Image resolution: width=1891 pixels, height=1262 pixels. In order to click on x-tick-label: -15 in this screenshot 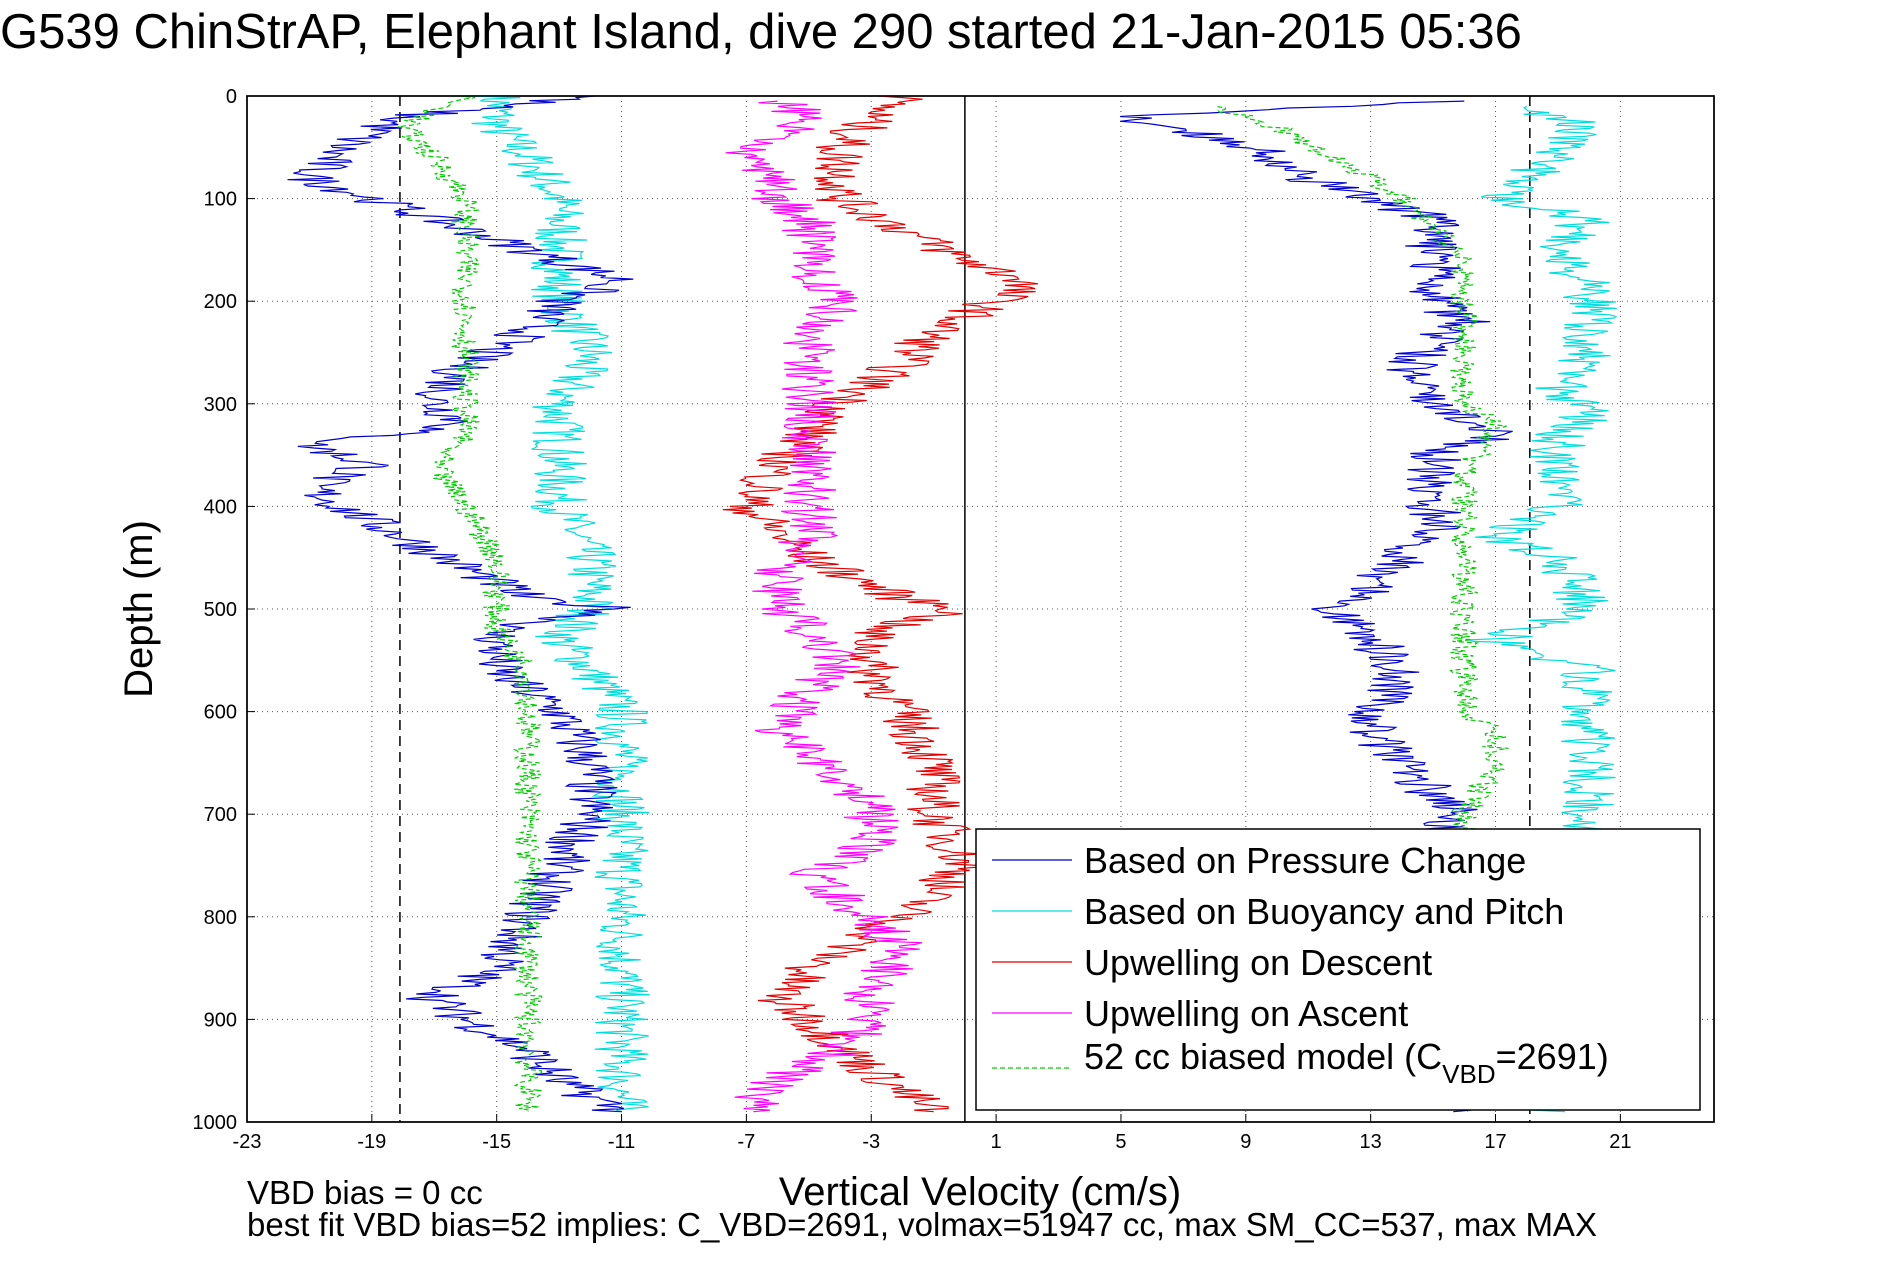, I will do `click(496, 1142)`.